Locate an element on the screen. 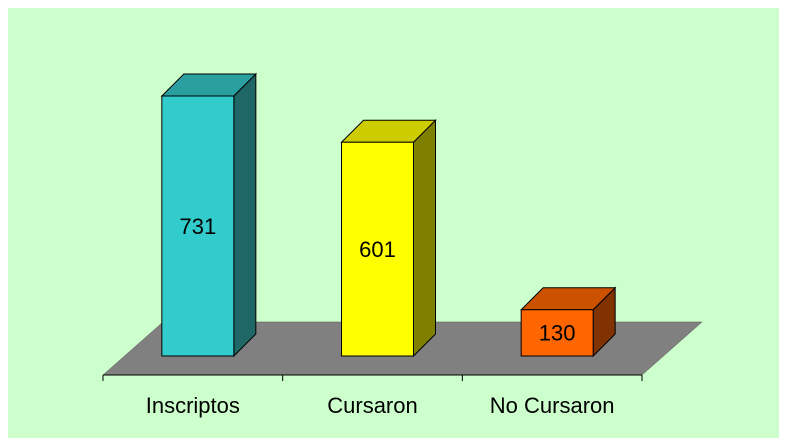 Image resolution: width=787 pixels, height=446 pixels. x-tick-label: No Cursaron is located at coordinates (552, 405).